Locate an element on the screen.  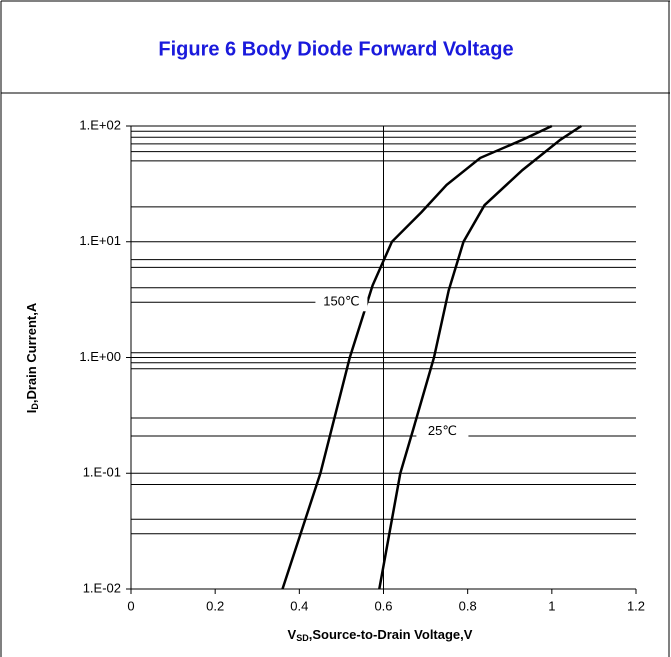
y-tick-label: 1.E-02 is located at coordinates (102, 587).